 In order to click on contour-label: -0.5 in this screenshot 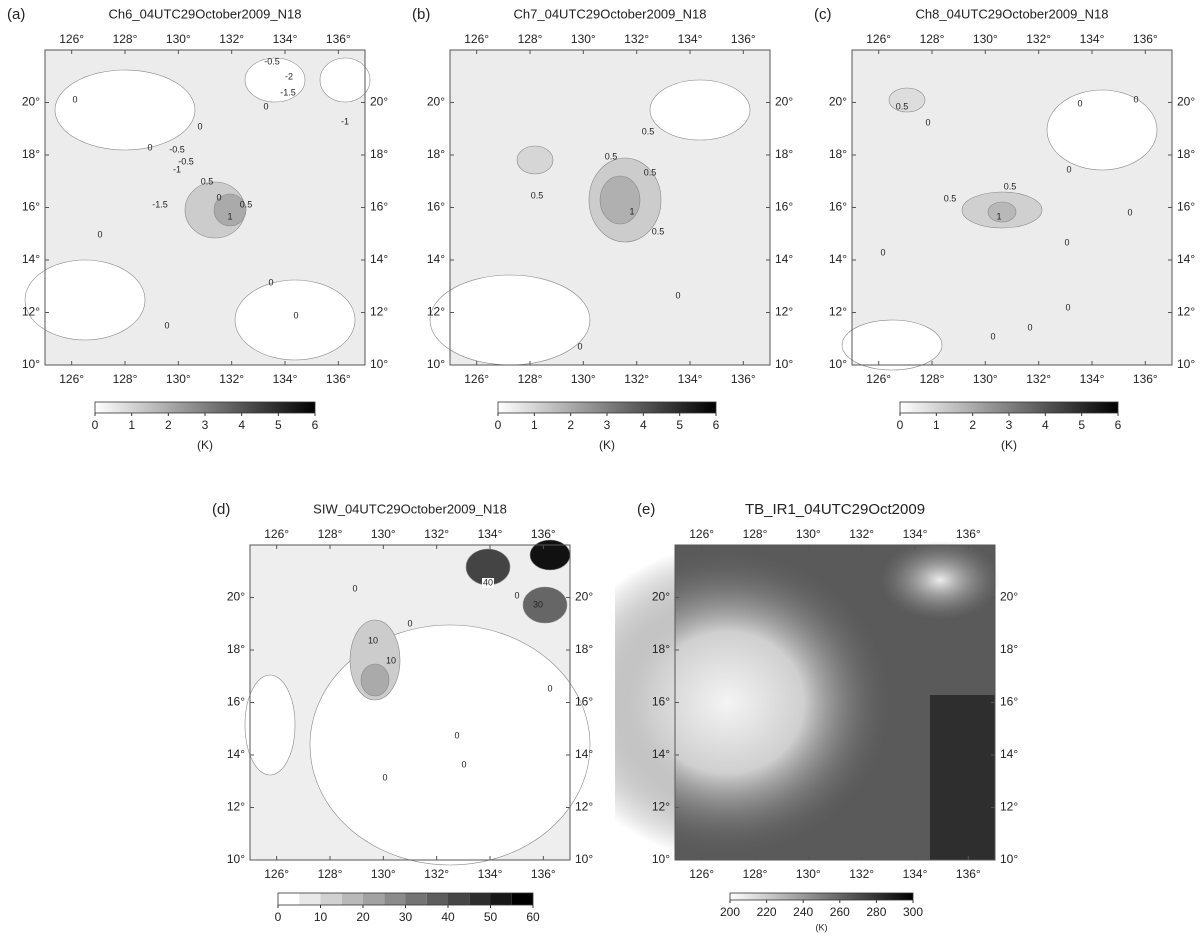, I will do `click(177, 149)`.